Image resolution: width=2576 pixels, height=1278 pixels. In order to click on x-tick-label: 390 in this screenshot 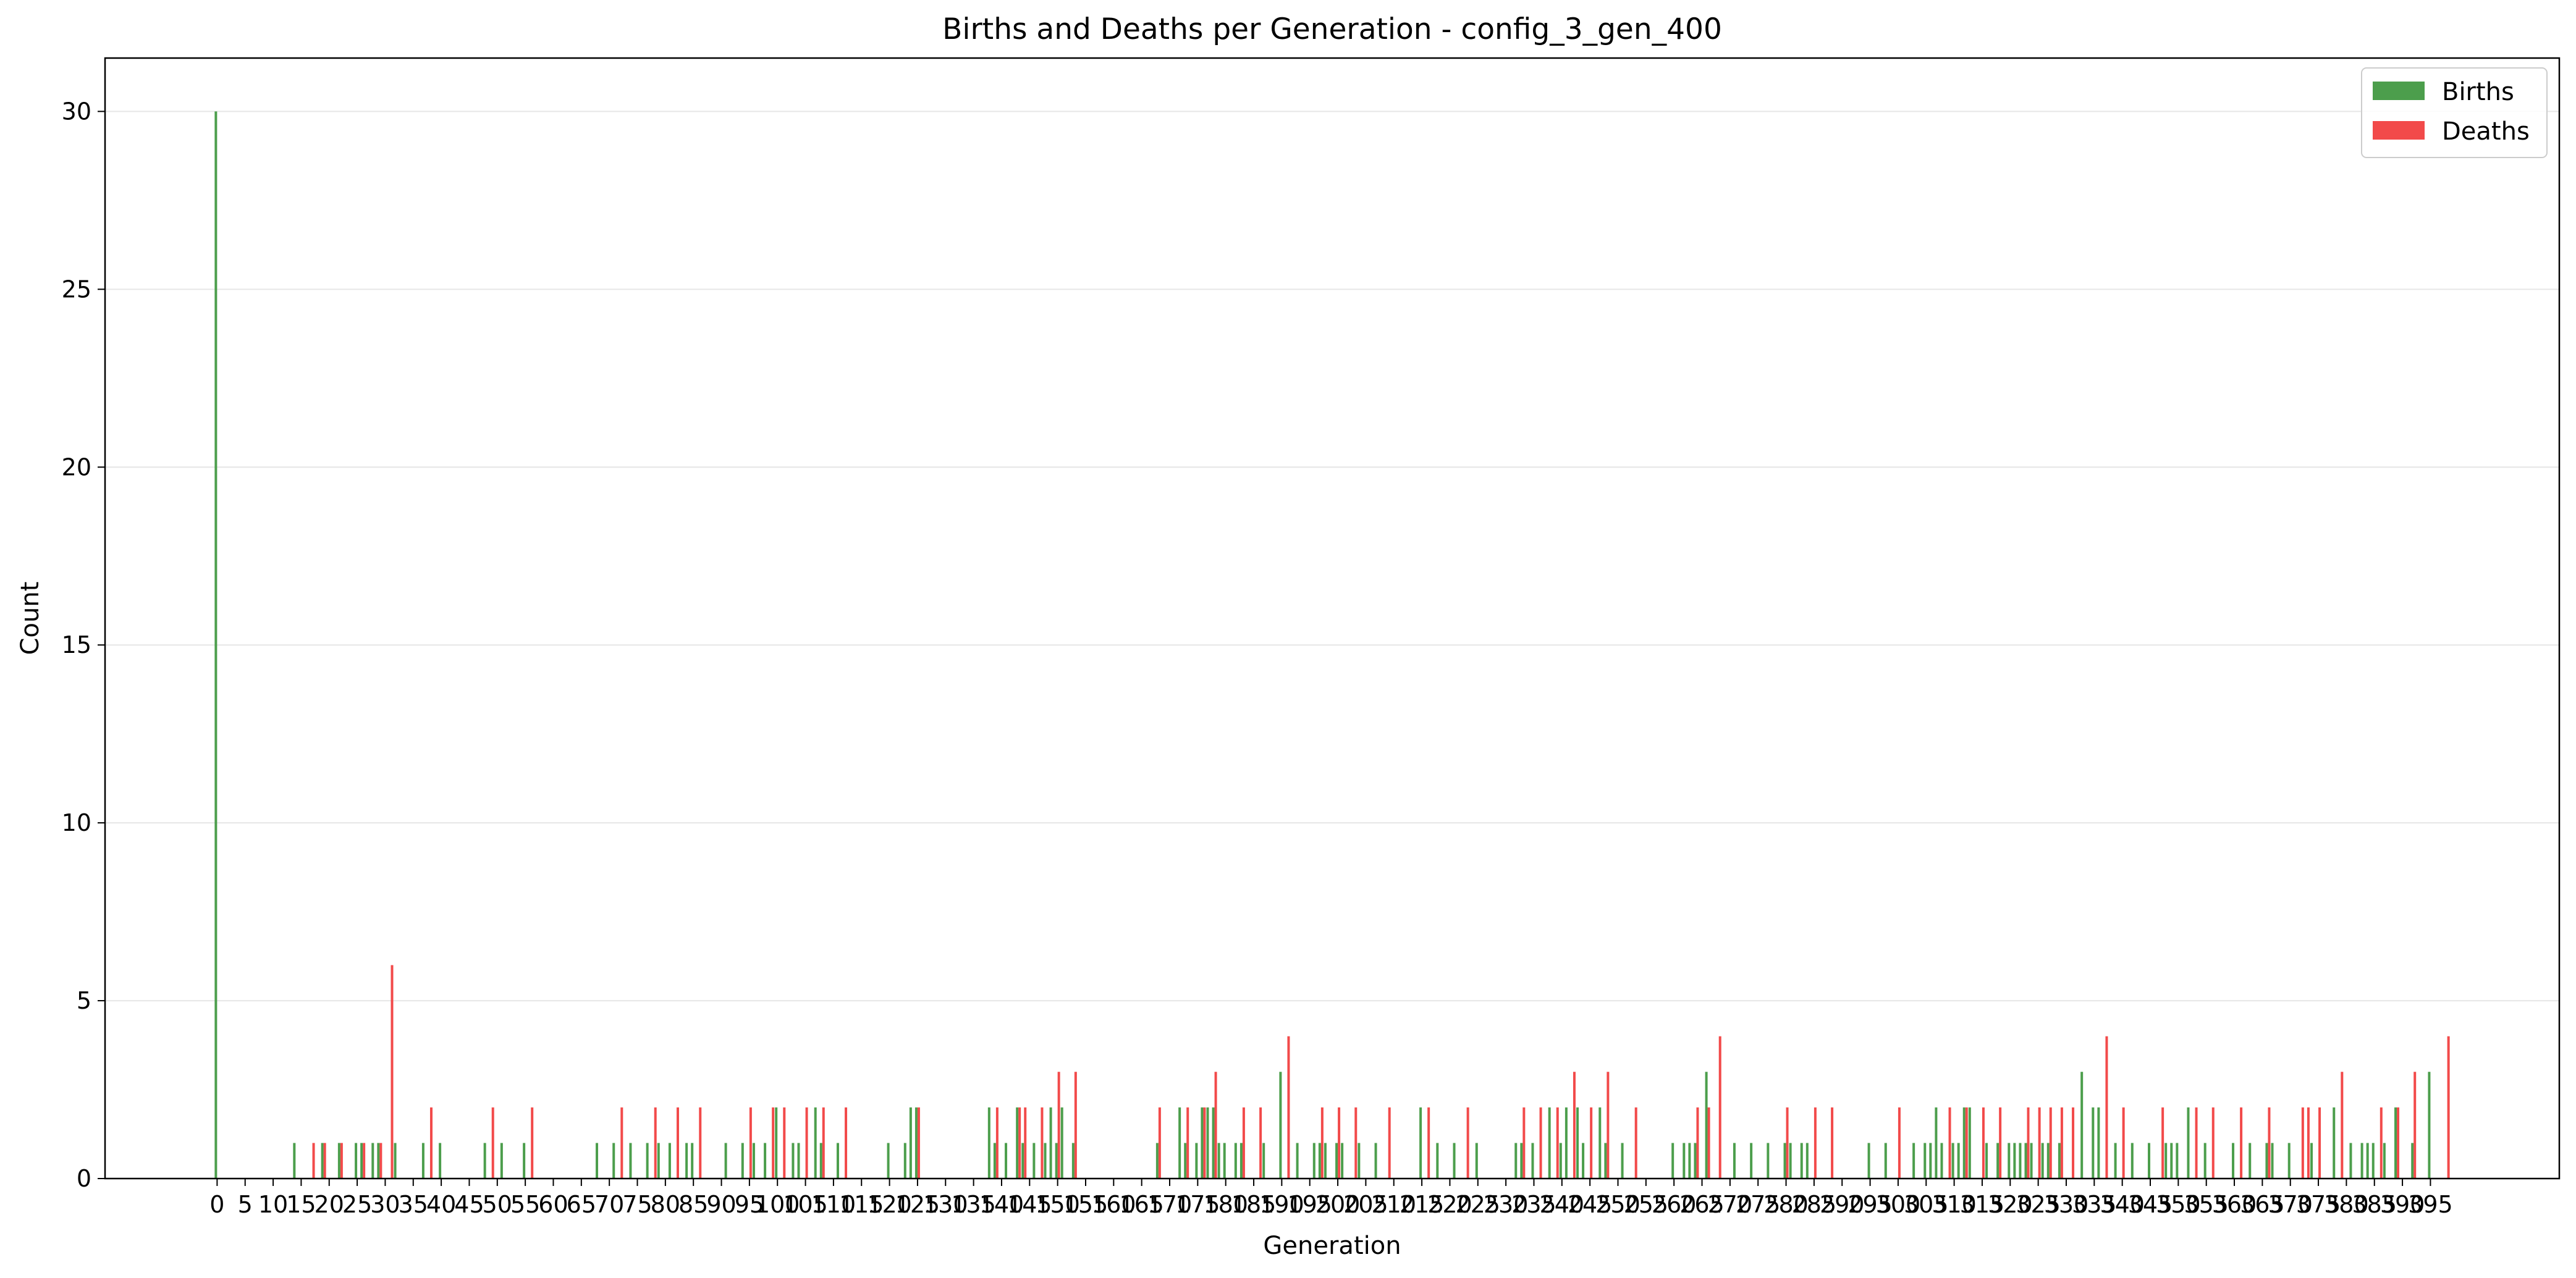, I will do `click(2402, 1204)`.